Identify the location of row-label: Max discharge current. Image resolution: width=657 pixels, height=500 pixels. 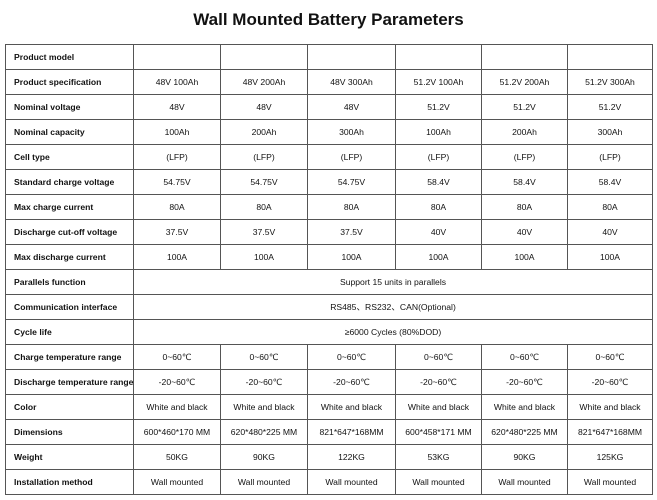
(69, 257).